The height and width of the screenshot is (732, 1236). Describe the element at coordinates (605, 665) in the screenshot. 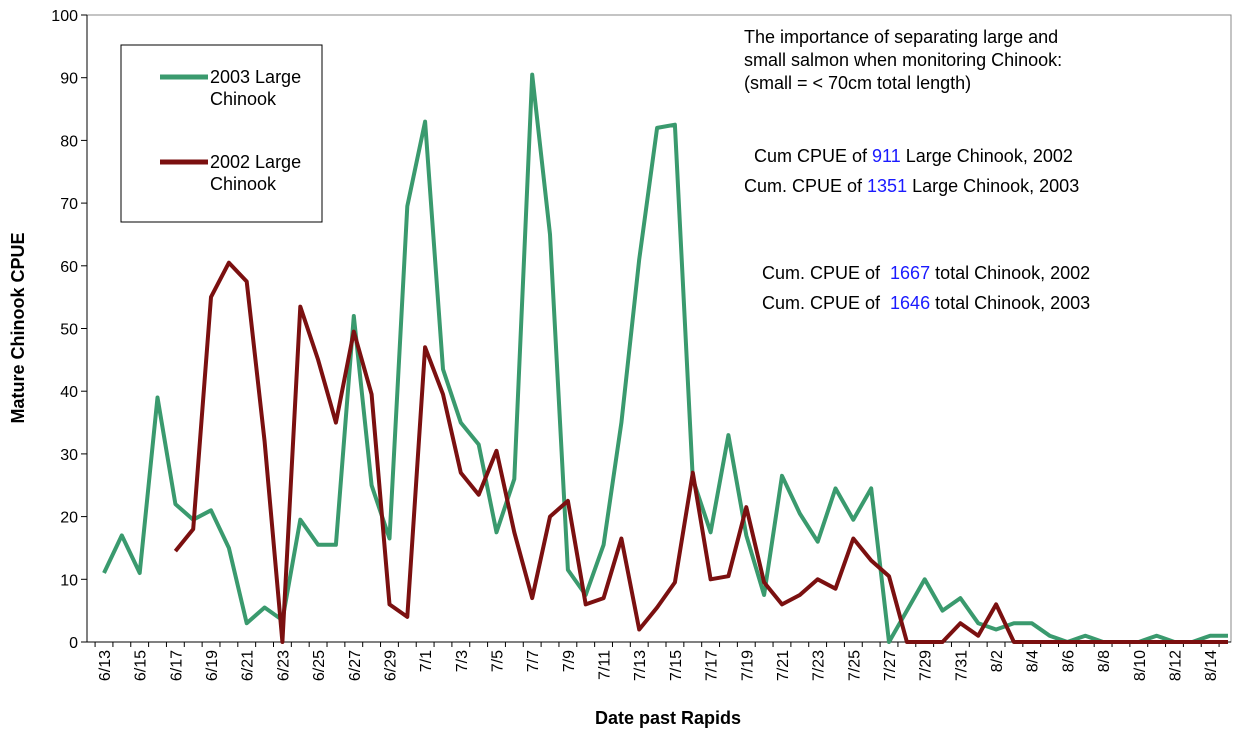

I see `x-tick-label: 7/11` at that location.